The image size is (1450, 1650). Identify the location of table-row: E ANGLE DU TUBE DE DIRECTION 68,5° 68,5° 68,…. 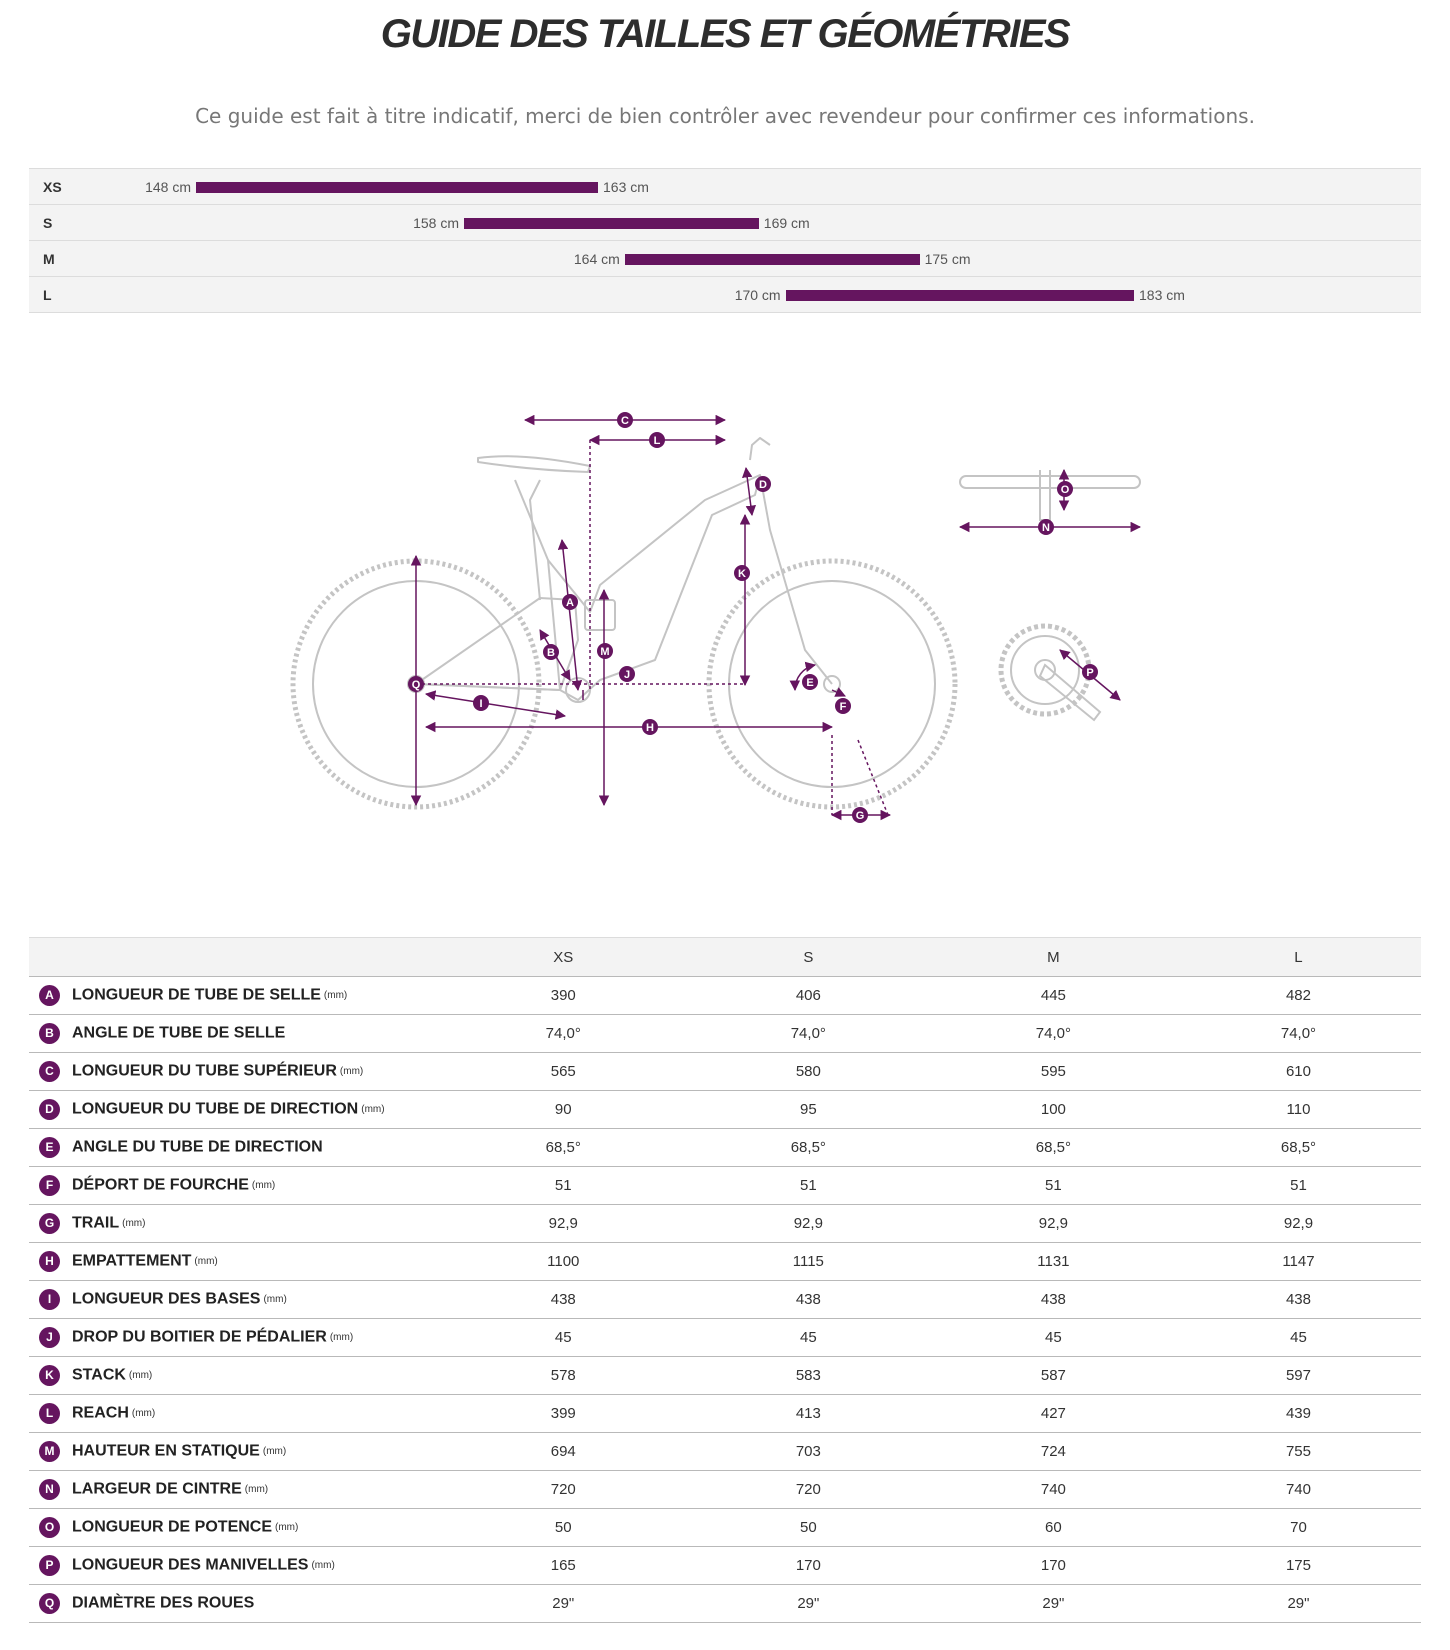
(725, 1147).